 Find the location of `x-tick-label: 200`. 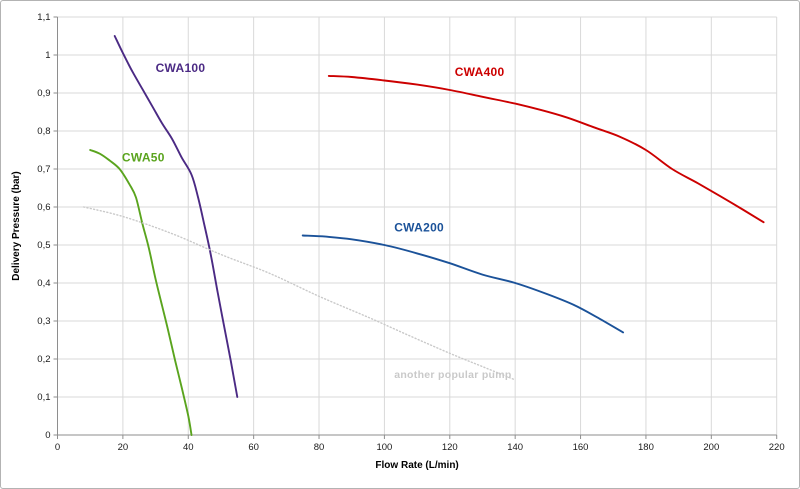

x-tick-label: 200 is located at coordinates (711, 447).